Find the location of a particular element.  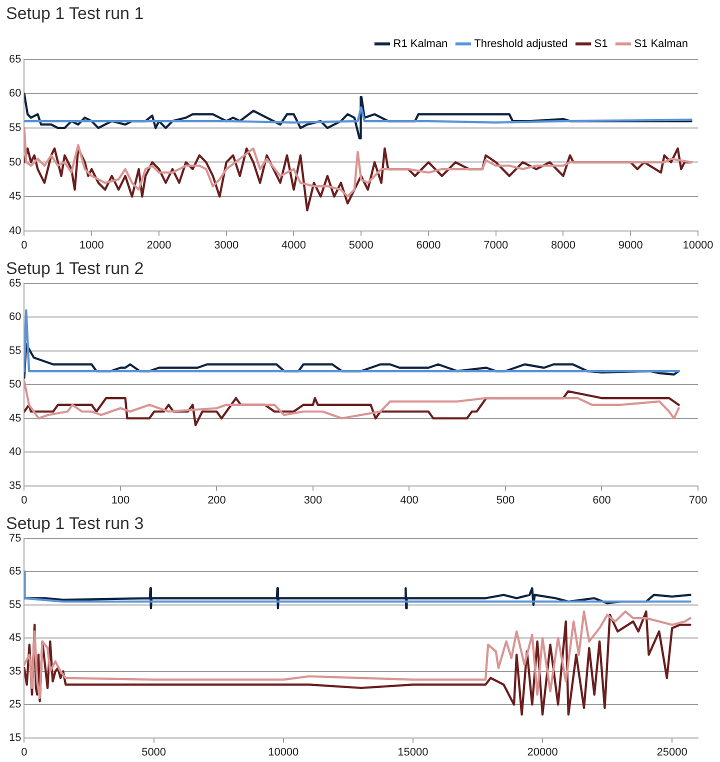

chart-title: Setup 1 Test run 2 is located at coordinates (75, 268).